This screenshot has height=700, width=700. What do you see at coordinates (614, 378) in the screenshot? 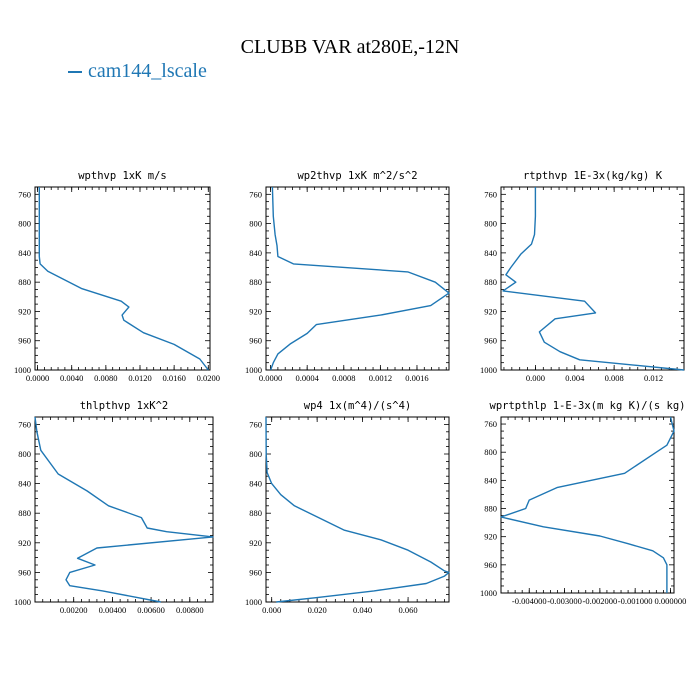
I see `x-tick-label: 0.008` at bounding box center [614, 378].